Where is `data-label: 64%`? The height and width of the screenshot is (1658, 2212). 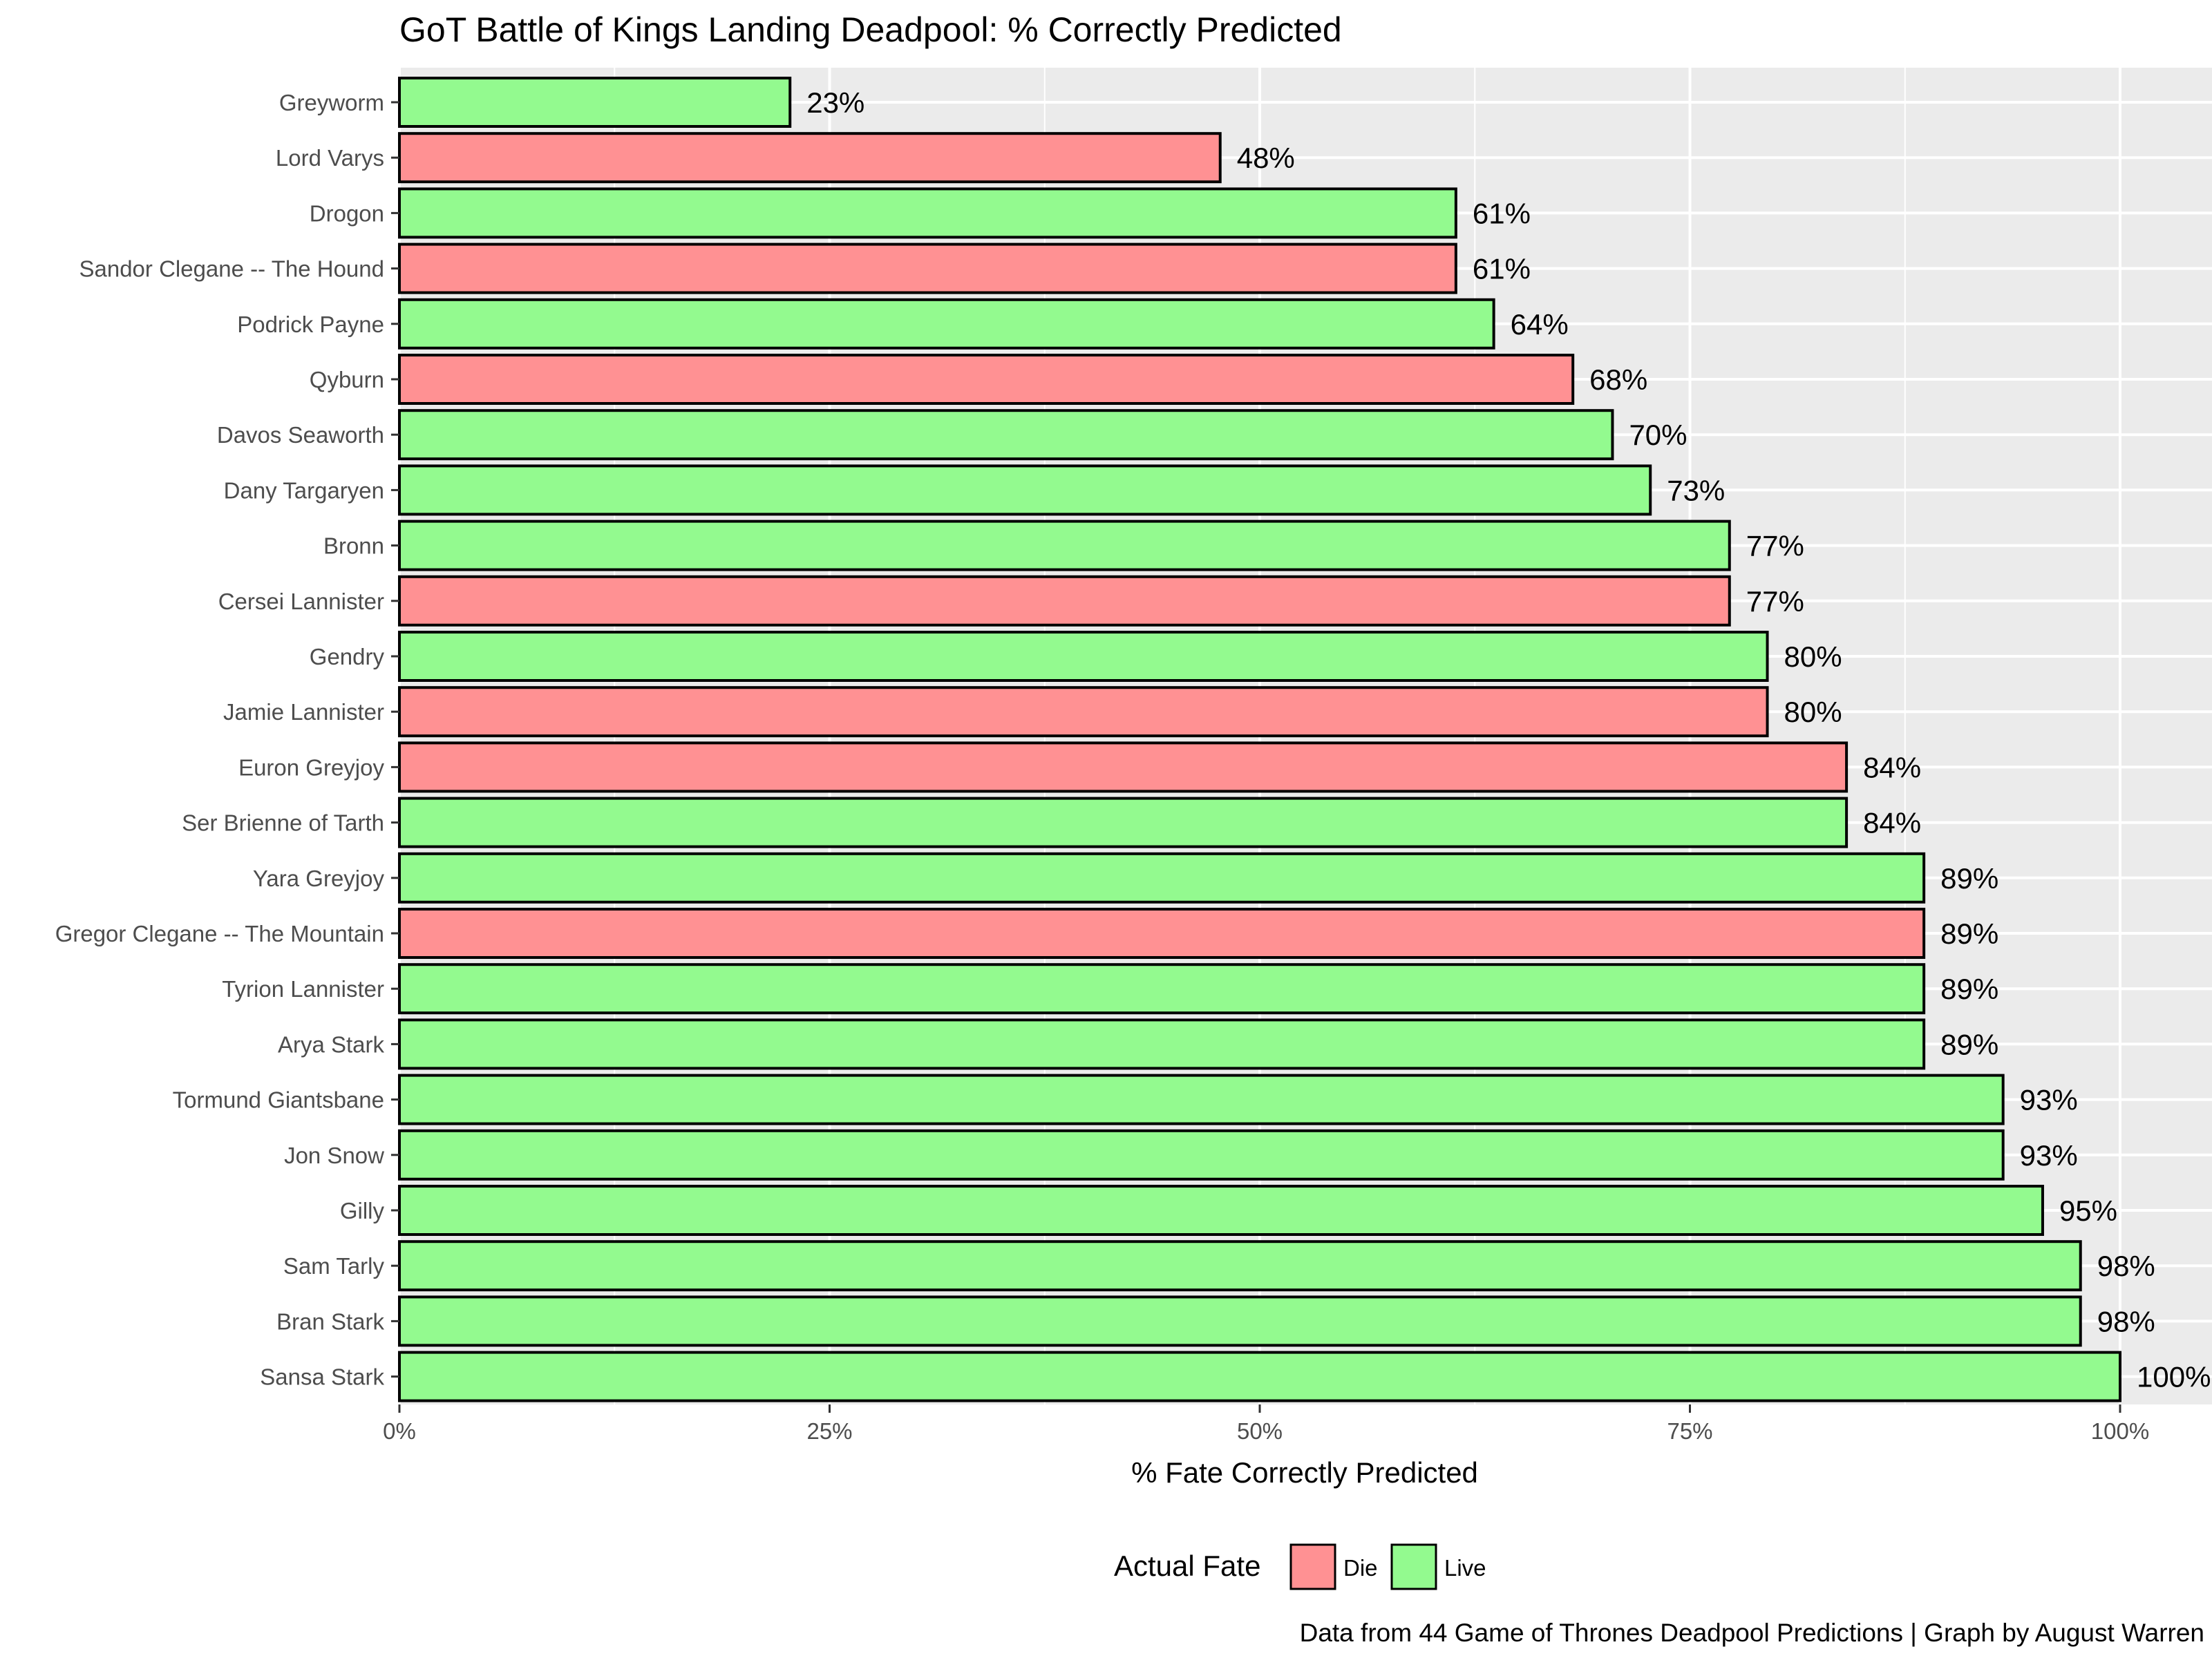
data-label: 64% is located at coordinates (1540, 324).